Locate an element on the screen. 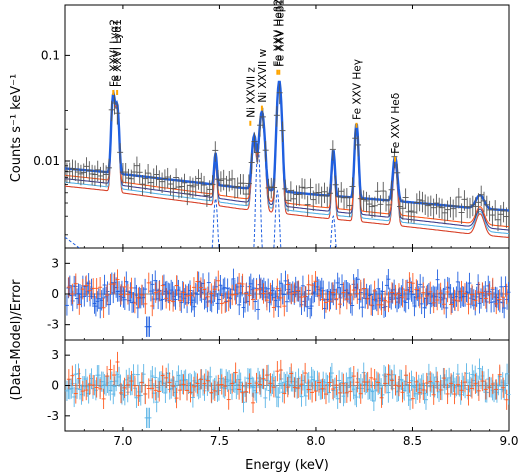 The image size is (523, 476). residual-y-axis-title: (Data-Model)/Error is located at coordinates (16, 340).